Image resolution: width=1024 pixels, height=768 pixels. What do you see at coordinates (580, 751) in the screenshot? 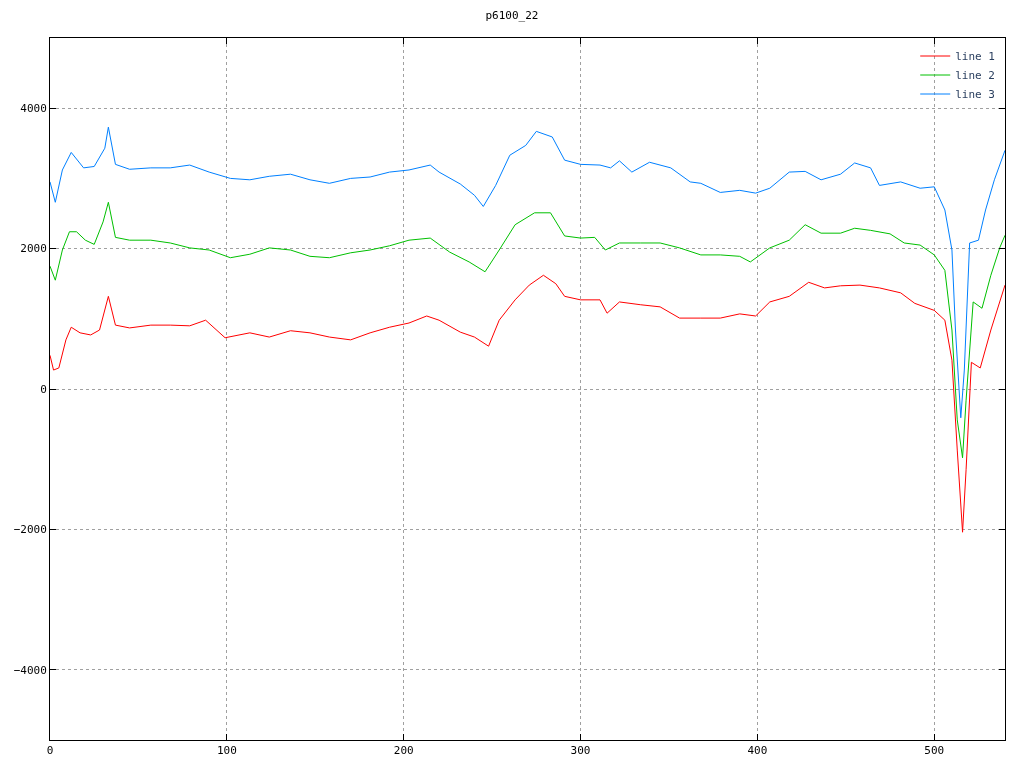
I see `x-tick-label: 300` at bounding box center [580, 751].